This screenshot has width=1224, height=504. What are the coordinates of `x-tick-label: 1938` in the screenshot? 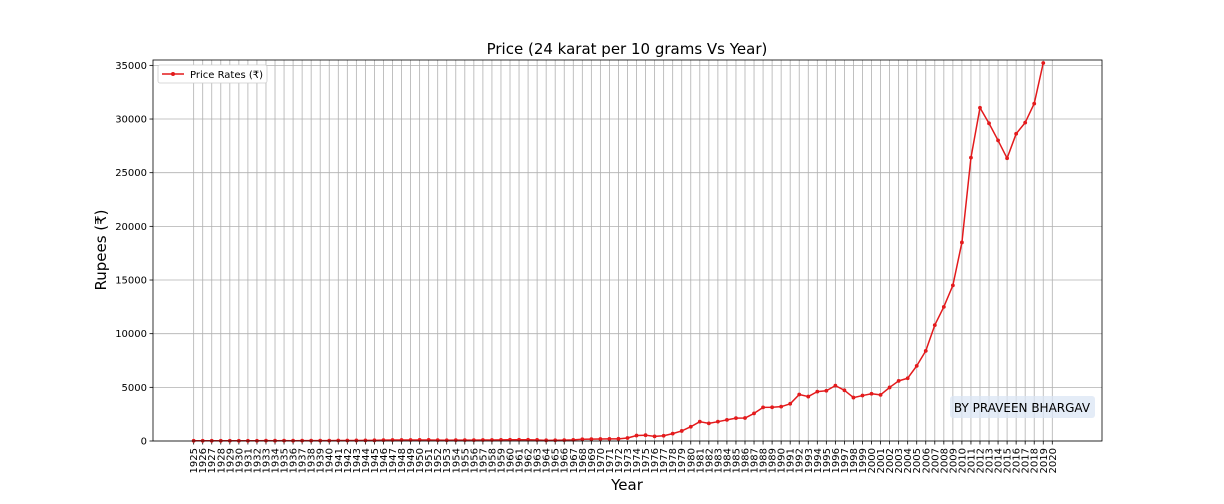 It's located at (312, 460).